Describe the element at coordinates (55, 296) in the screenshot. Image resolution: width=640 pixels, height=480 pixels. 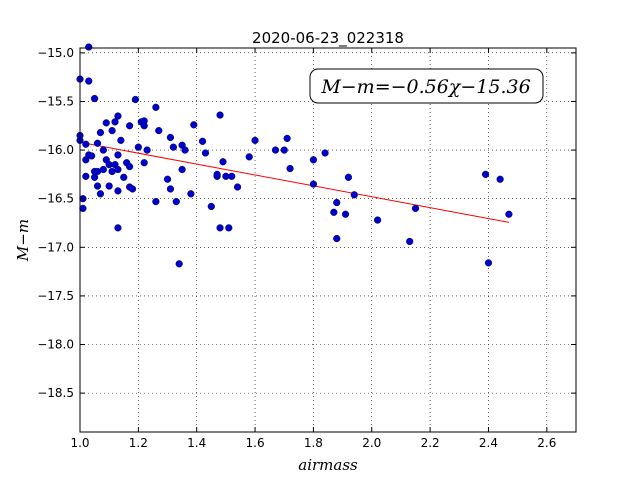
I see `y-tick-label: −17.5` at that location.